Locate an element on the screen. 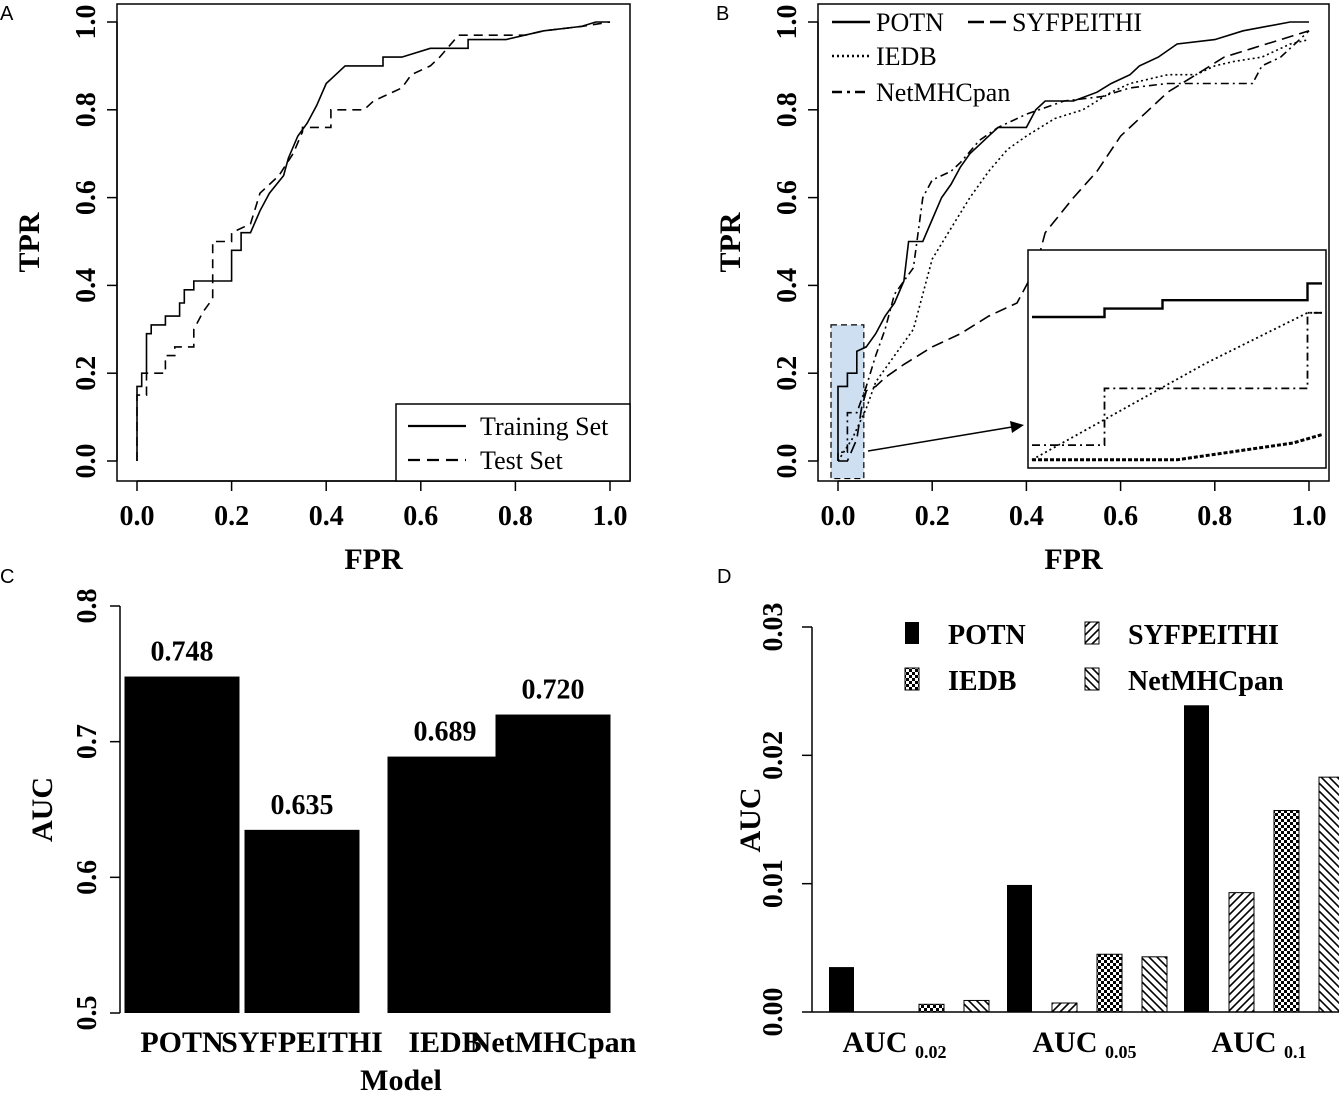 Image resolution: width=1339 pixels, height=1093 pixels. x-category-label: POTN is located at coordinates (182, 1042).